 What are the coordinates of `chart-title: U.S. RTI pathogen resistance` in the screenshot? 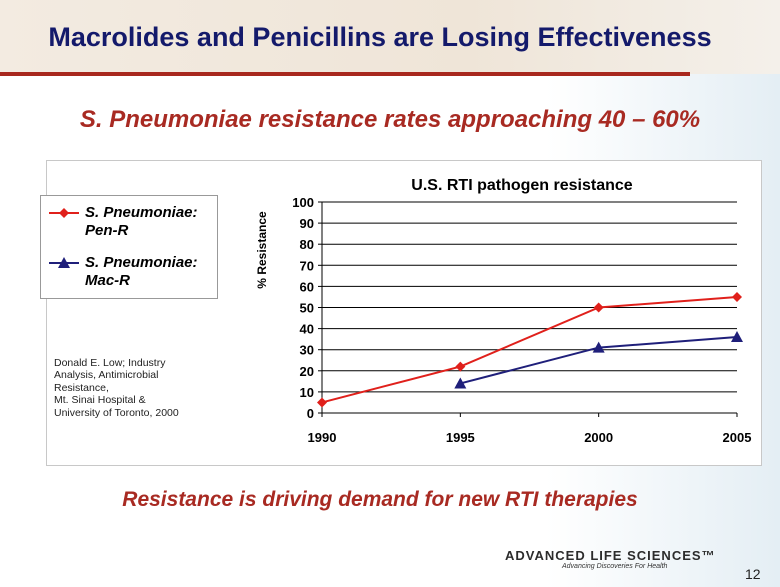 It's located at (521, 185).